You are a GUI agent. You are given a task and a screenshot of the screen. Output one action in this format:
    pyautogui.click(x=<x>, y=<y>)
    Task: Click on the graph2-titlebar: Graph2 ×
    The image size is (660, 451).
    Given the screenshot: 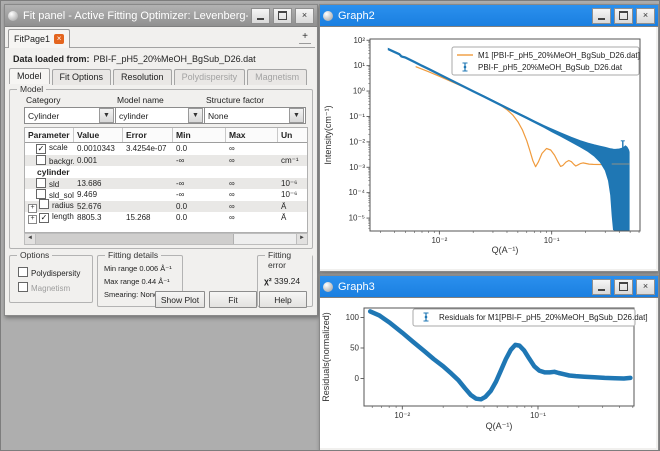 What is the action you would take?
    pyautogui.click(x=489, y=16)
    